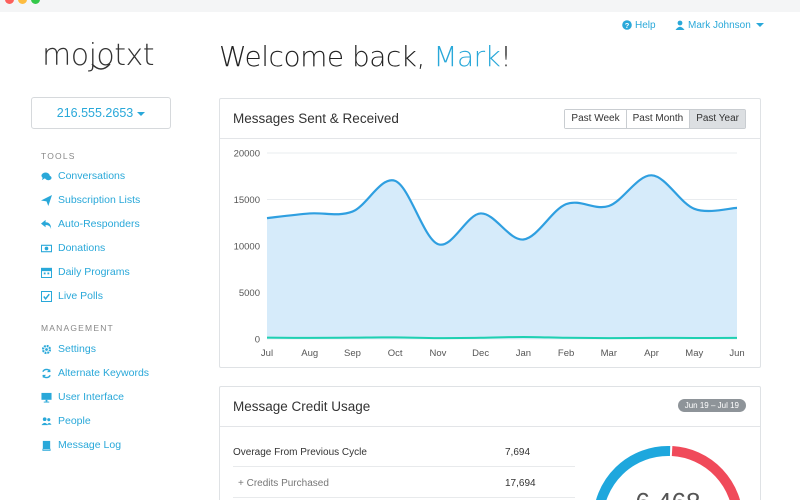 This screenshot has width=800, height=500. I want to click on range-past-month-button: Past Month, so click(658, 119).